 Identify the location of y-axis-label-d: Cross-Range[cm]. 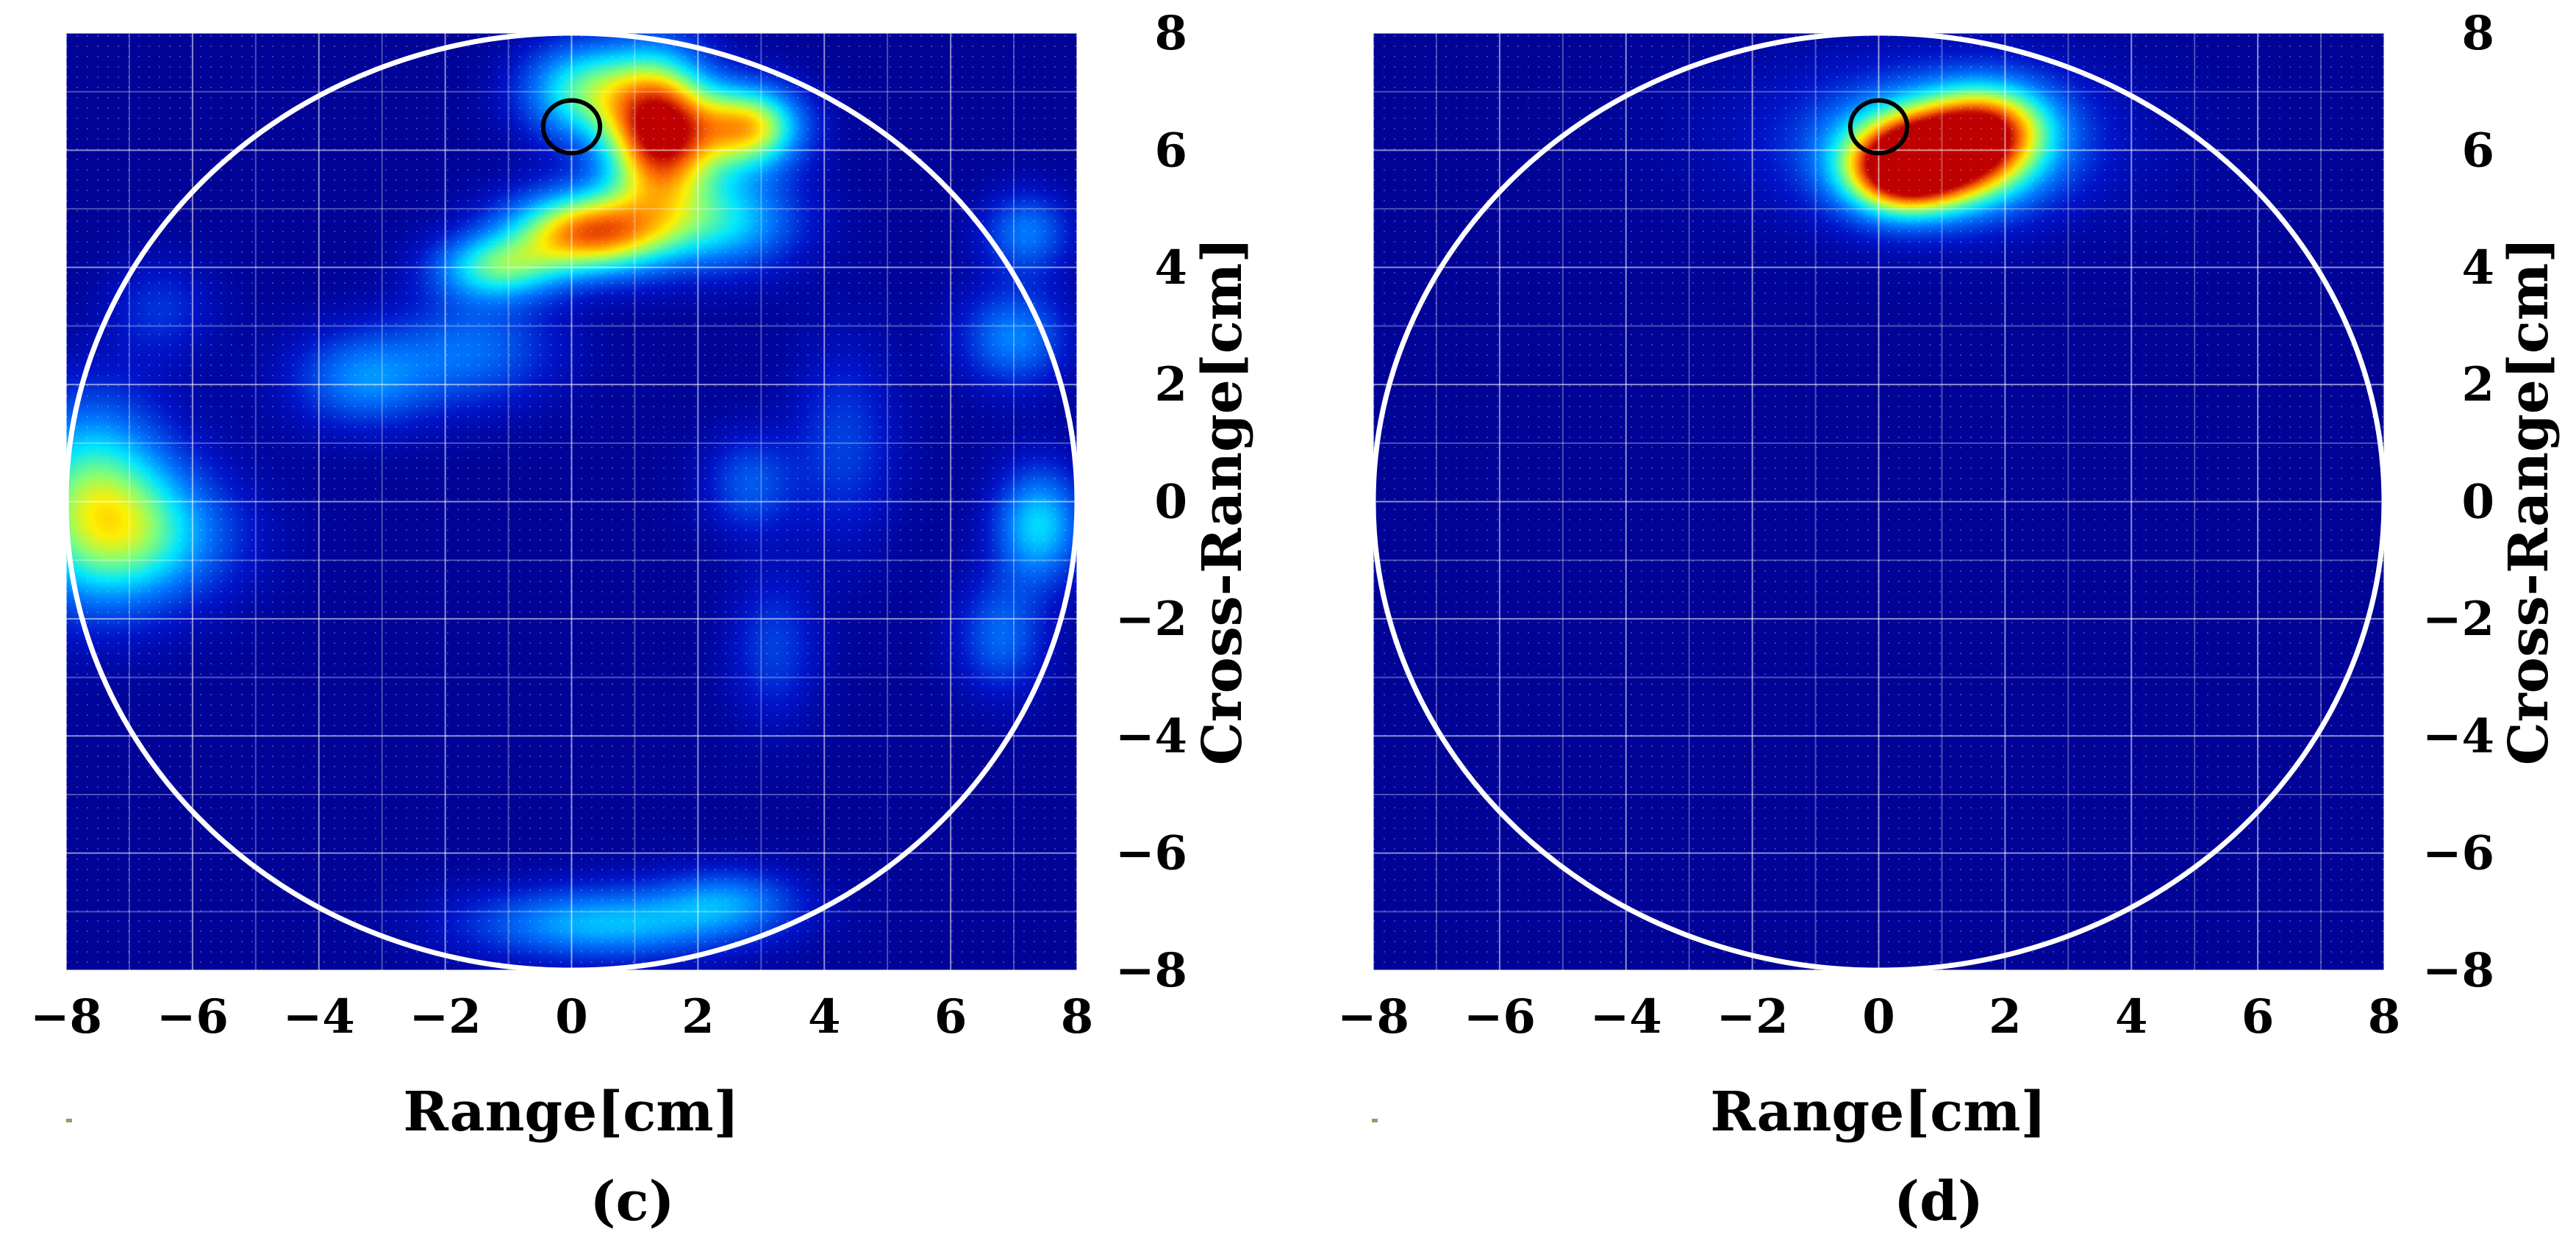
(2529, 501).